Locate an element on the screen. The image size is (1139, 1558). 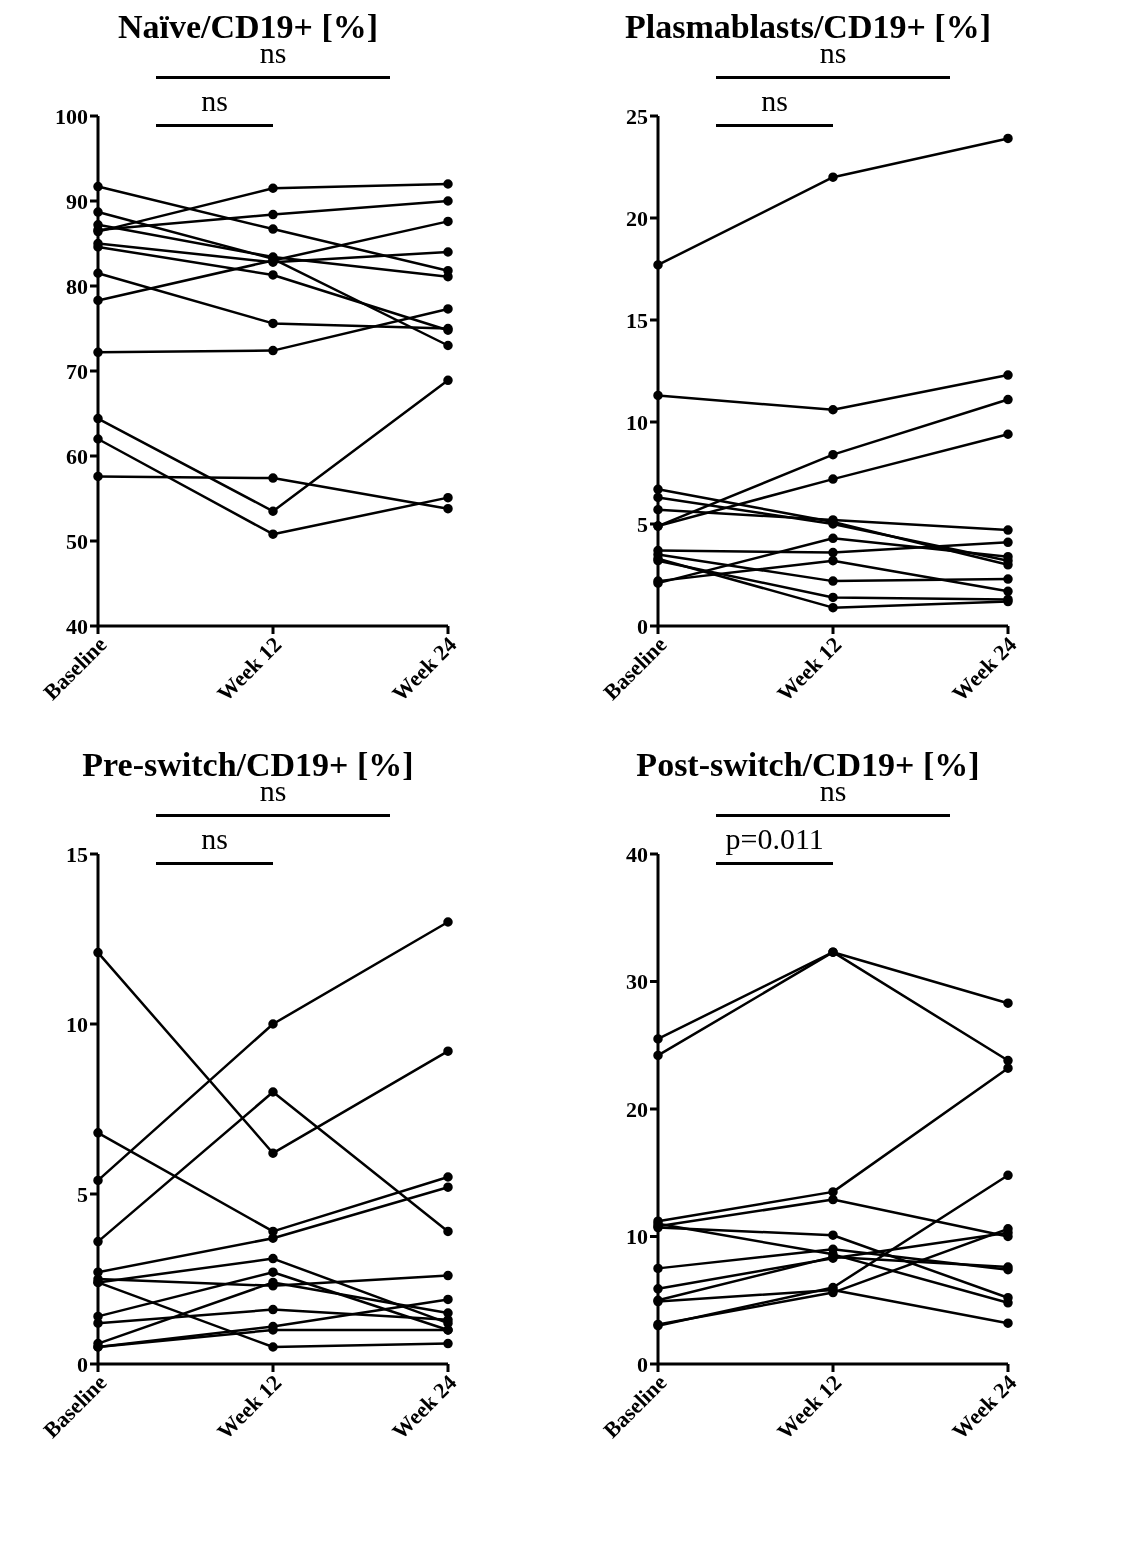
chart-title: Plasmablasts/CD19+ [%] is located at coordinates (808, 27).